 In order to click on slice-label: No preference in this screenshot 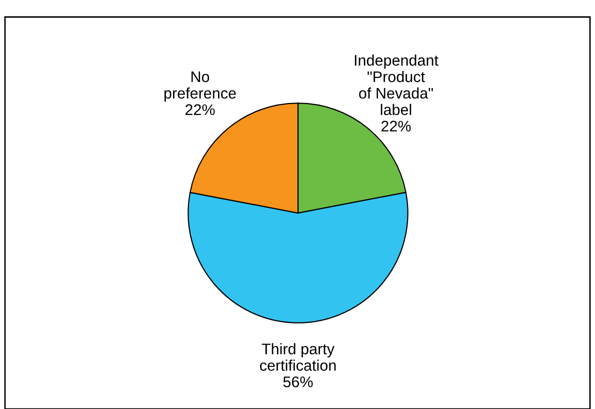, I will do `click(200, 87)`.